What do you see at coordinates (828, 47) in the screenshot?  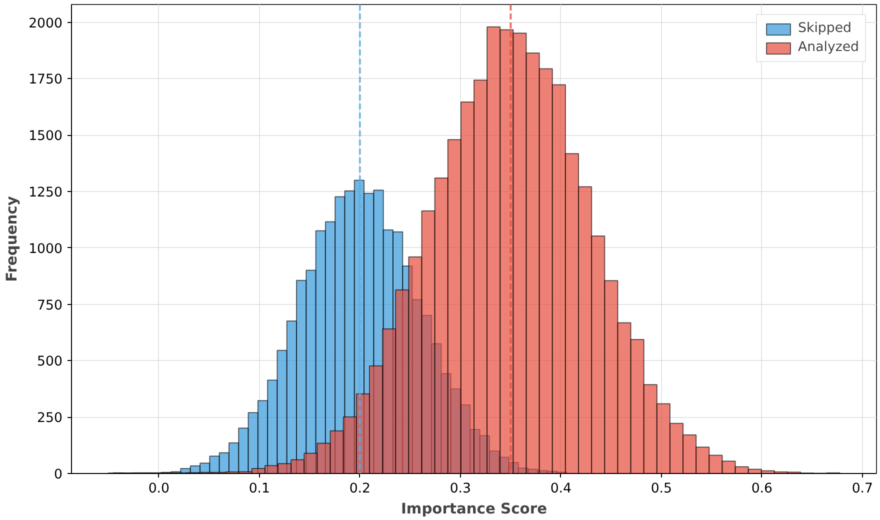 I see `legend-label: Analyzed` at bounding box center [828, 47].